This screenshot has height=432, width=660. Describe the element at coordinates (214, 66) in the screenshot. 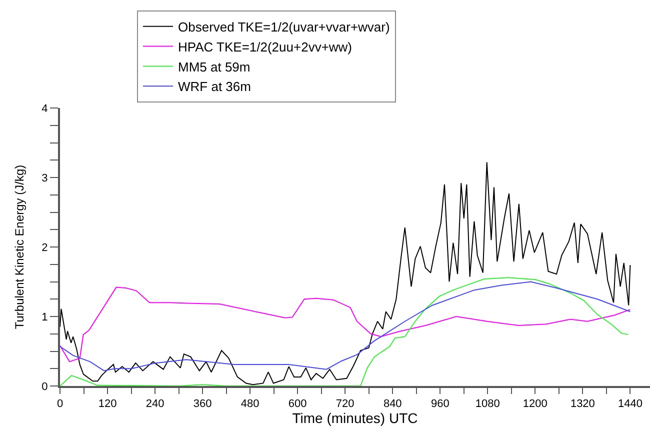

I see `legend-label: MM5 at 59m` at that location.